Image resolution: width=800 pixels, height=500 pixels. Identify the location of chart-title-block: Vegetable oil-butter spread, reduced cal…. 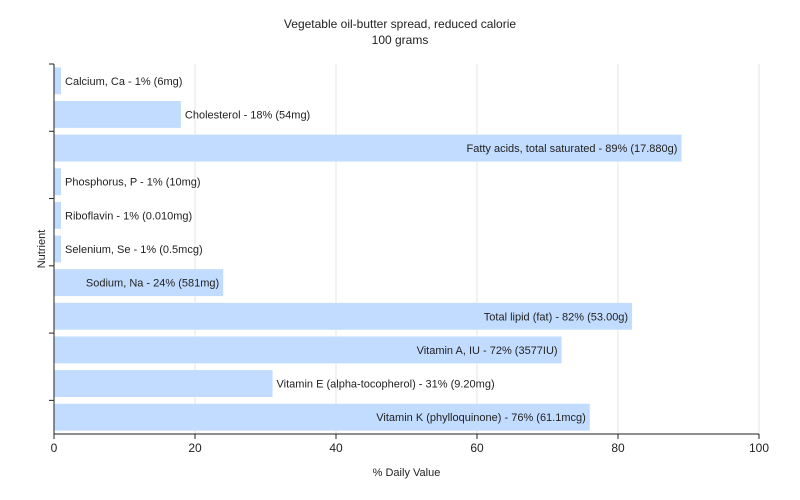
(400, 32).